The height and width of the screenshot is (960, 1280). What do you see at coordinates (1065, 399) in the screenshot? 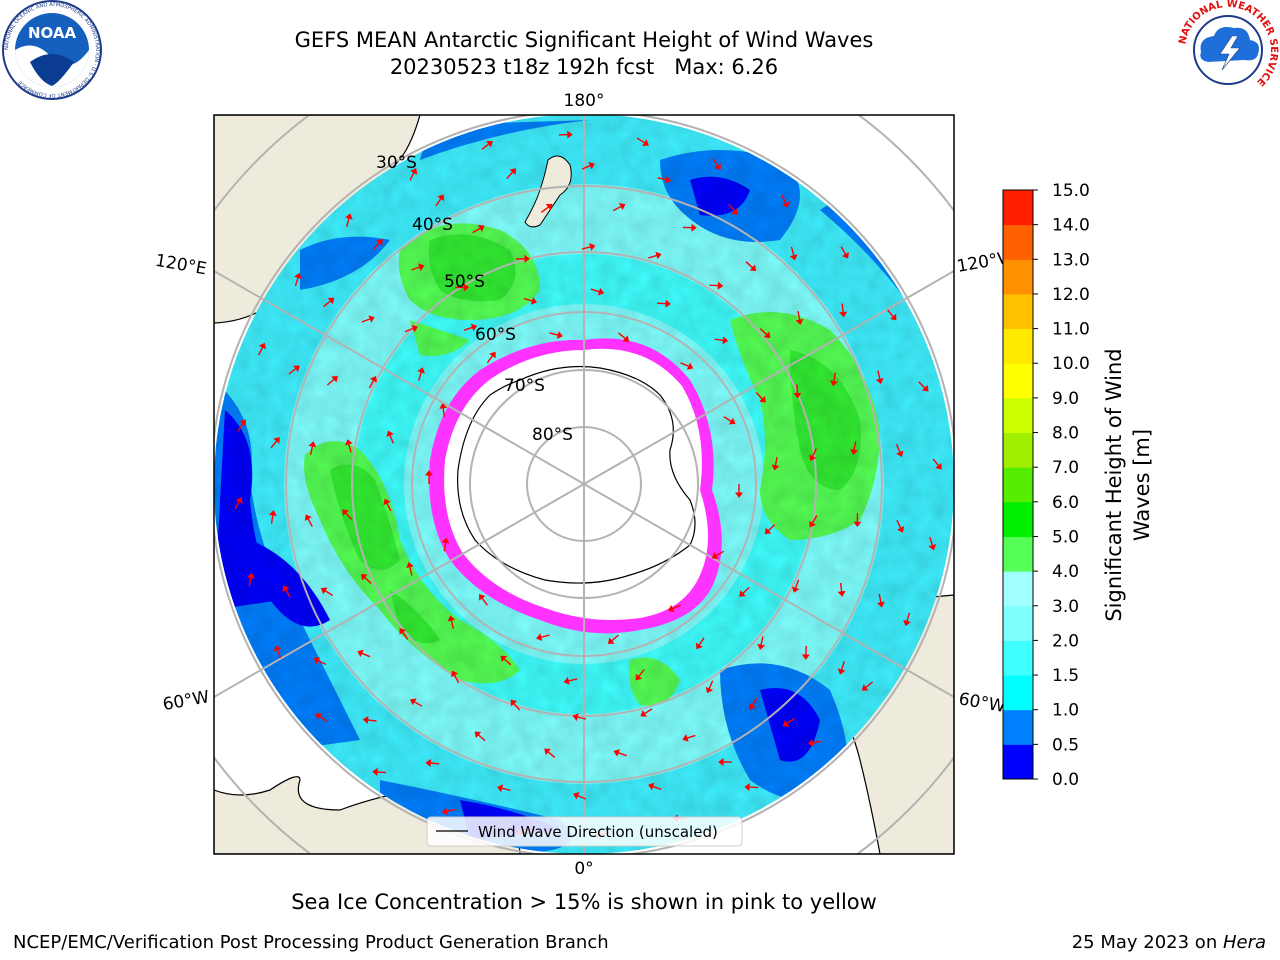
I see `colorbar-tick-label: 9.0` at bounding box center [1065, 399].